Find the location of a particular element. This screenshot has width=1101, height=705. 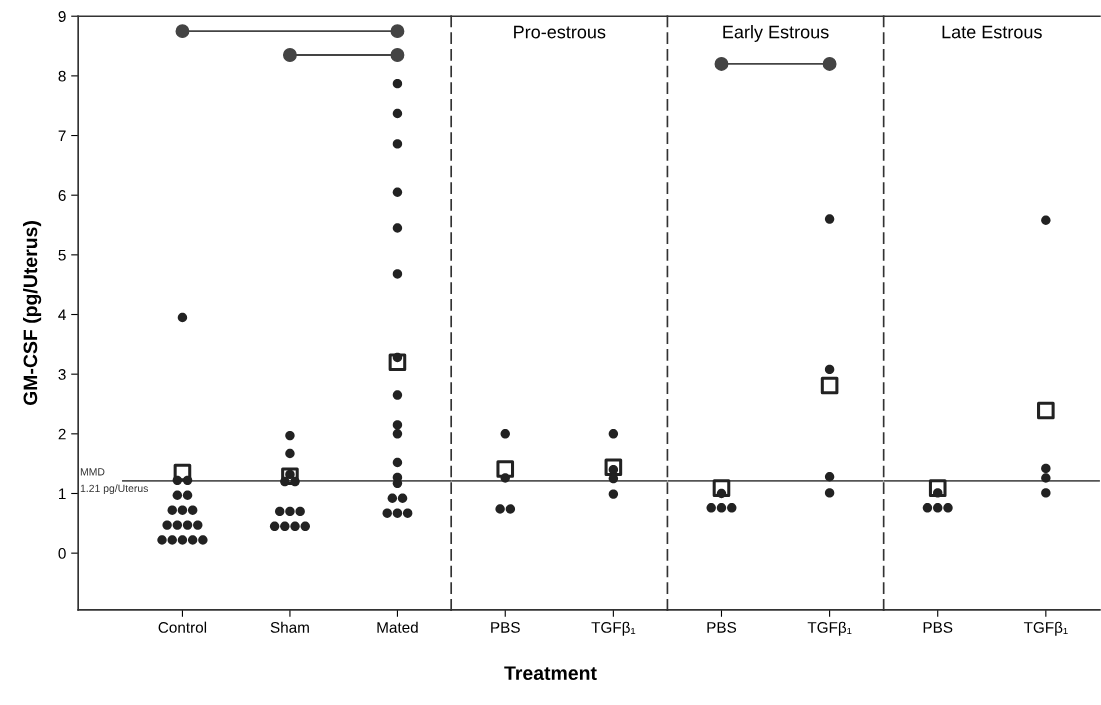

y-axis-title: GM-CSF (pg/Uterus) is located at coordinates (32, 313).